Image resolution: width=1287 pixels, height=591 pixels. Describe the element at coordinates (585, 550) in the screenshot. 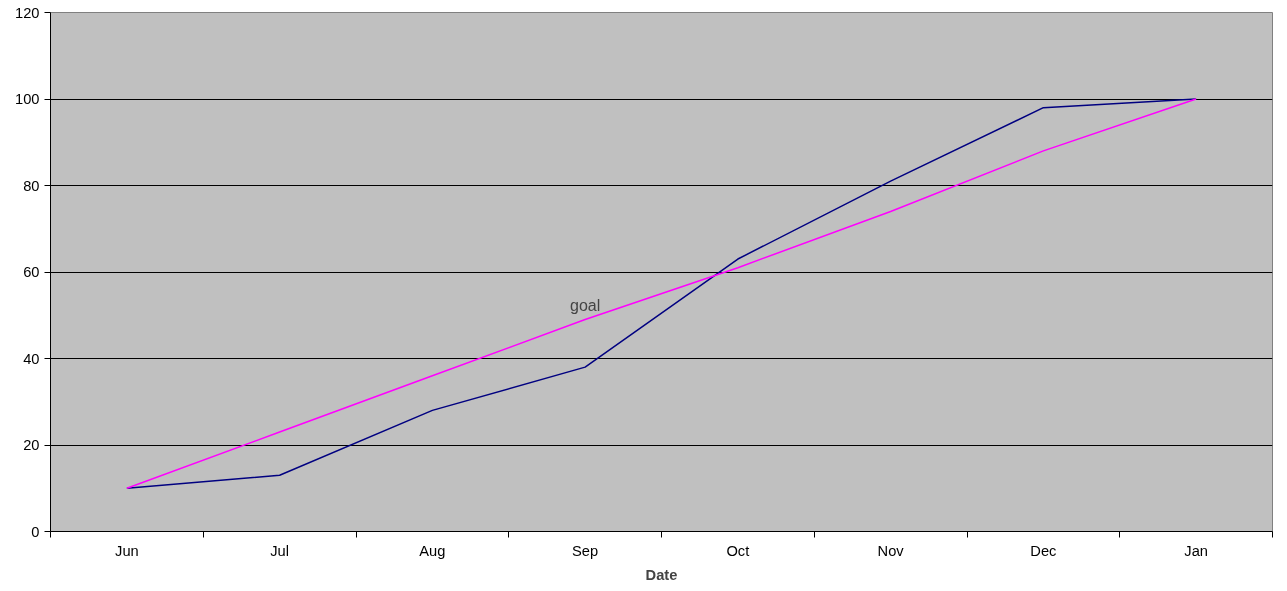

I see `x-tick-label: Sep` at that location.